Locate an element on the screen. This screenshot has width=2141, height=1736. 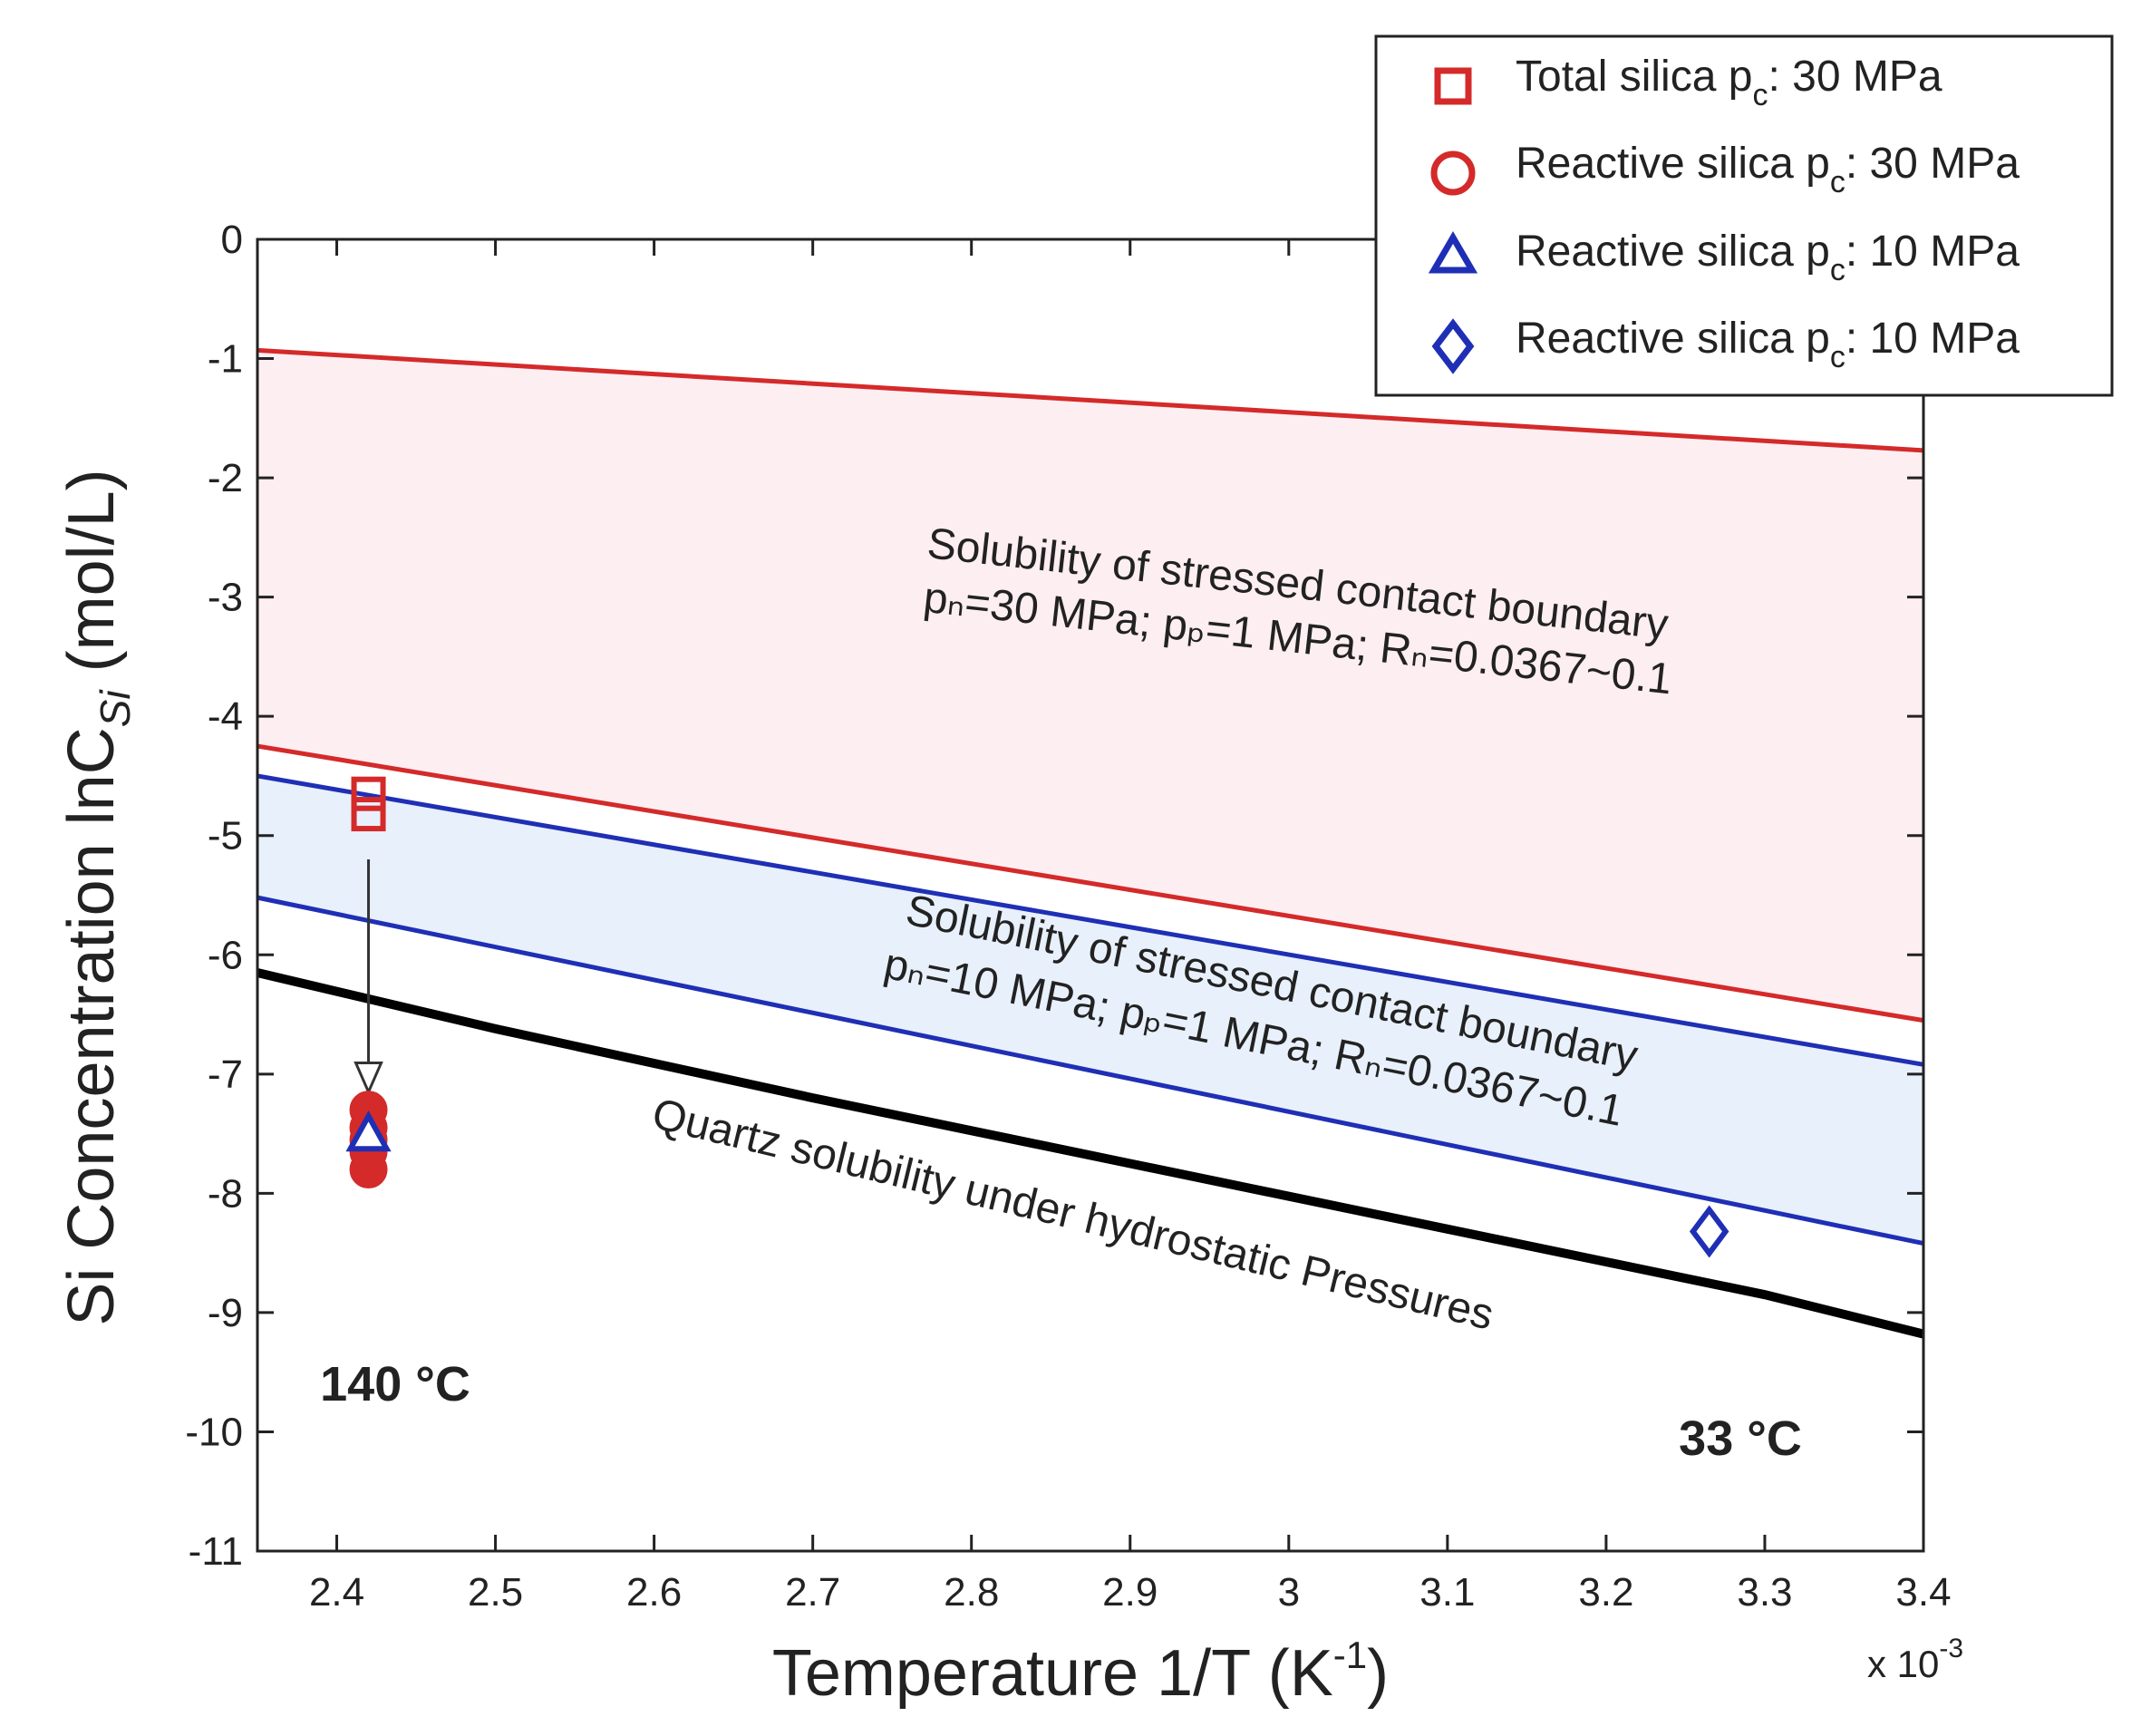
x-axis-title-main: Temperature 1/T (K is located at coordinates (1052, 1673).